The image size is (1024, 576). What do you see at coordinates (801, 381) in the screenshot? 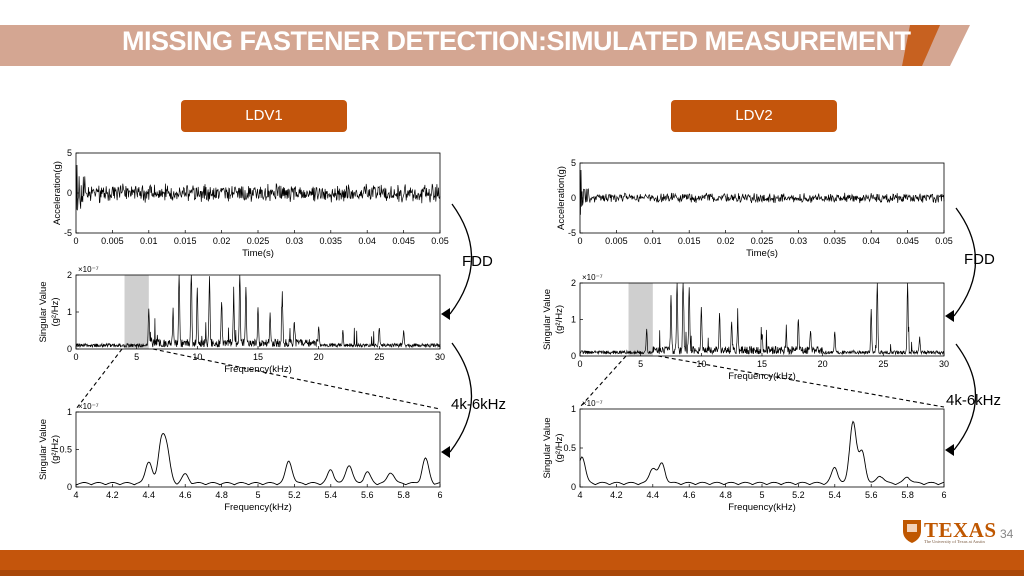
I see `zoom-connector-right-b` at bounding box center [801, 381].